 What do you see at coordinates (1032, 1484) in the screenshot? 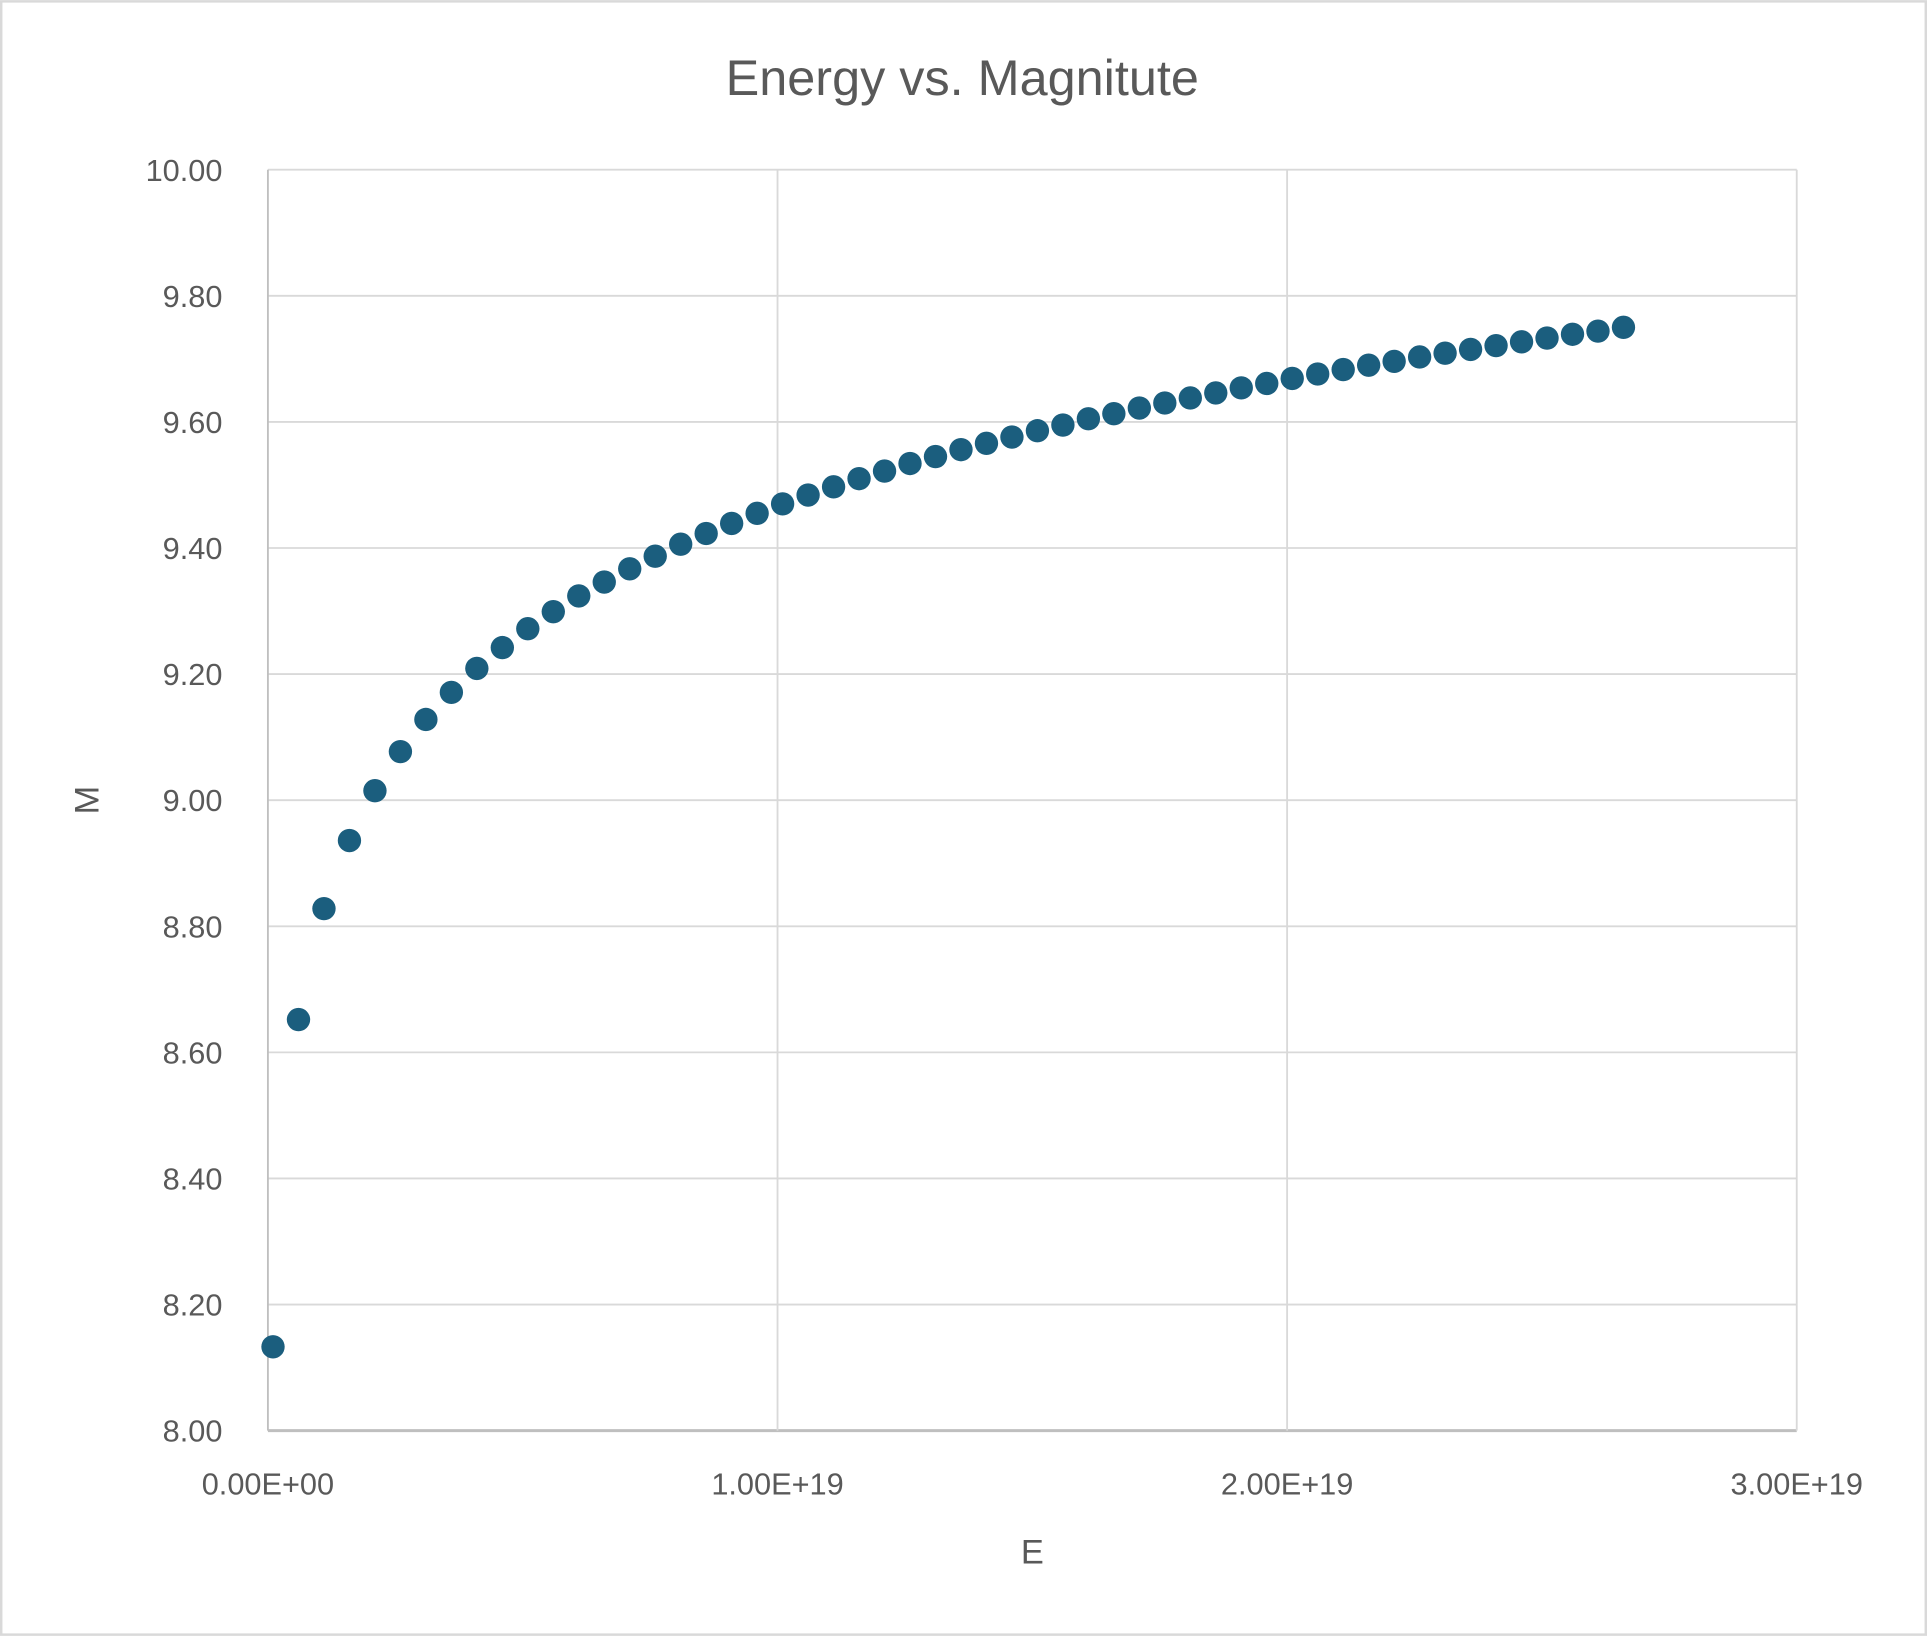
I see `x-tick-labels: 0.00E+00 1.00E+19 2.00E+19 3.00E+19` at bounding box center [1032, 1484].